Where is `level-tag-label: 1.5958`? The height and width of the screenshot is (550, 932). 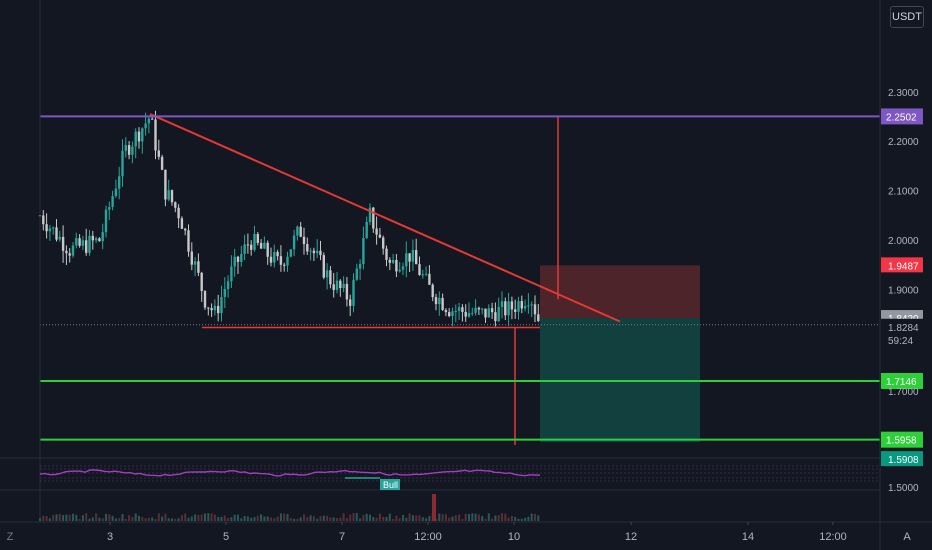
level-tag-label: 1.5958 is located at coordinates (901, 441).